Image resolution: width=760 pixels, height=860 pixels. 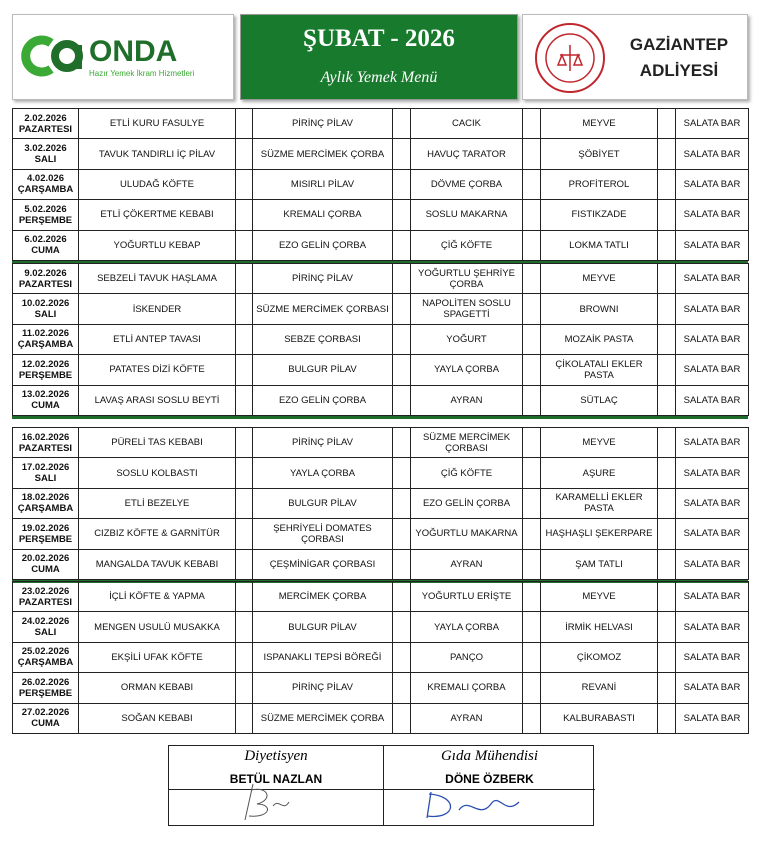 I want to click on date: 25.02.2026, so click(x=45, y=652).